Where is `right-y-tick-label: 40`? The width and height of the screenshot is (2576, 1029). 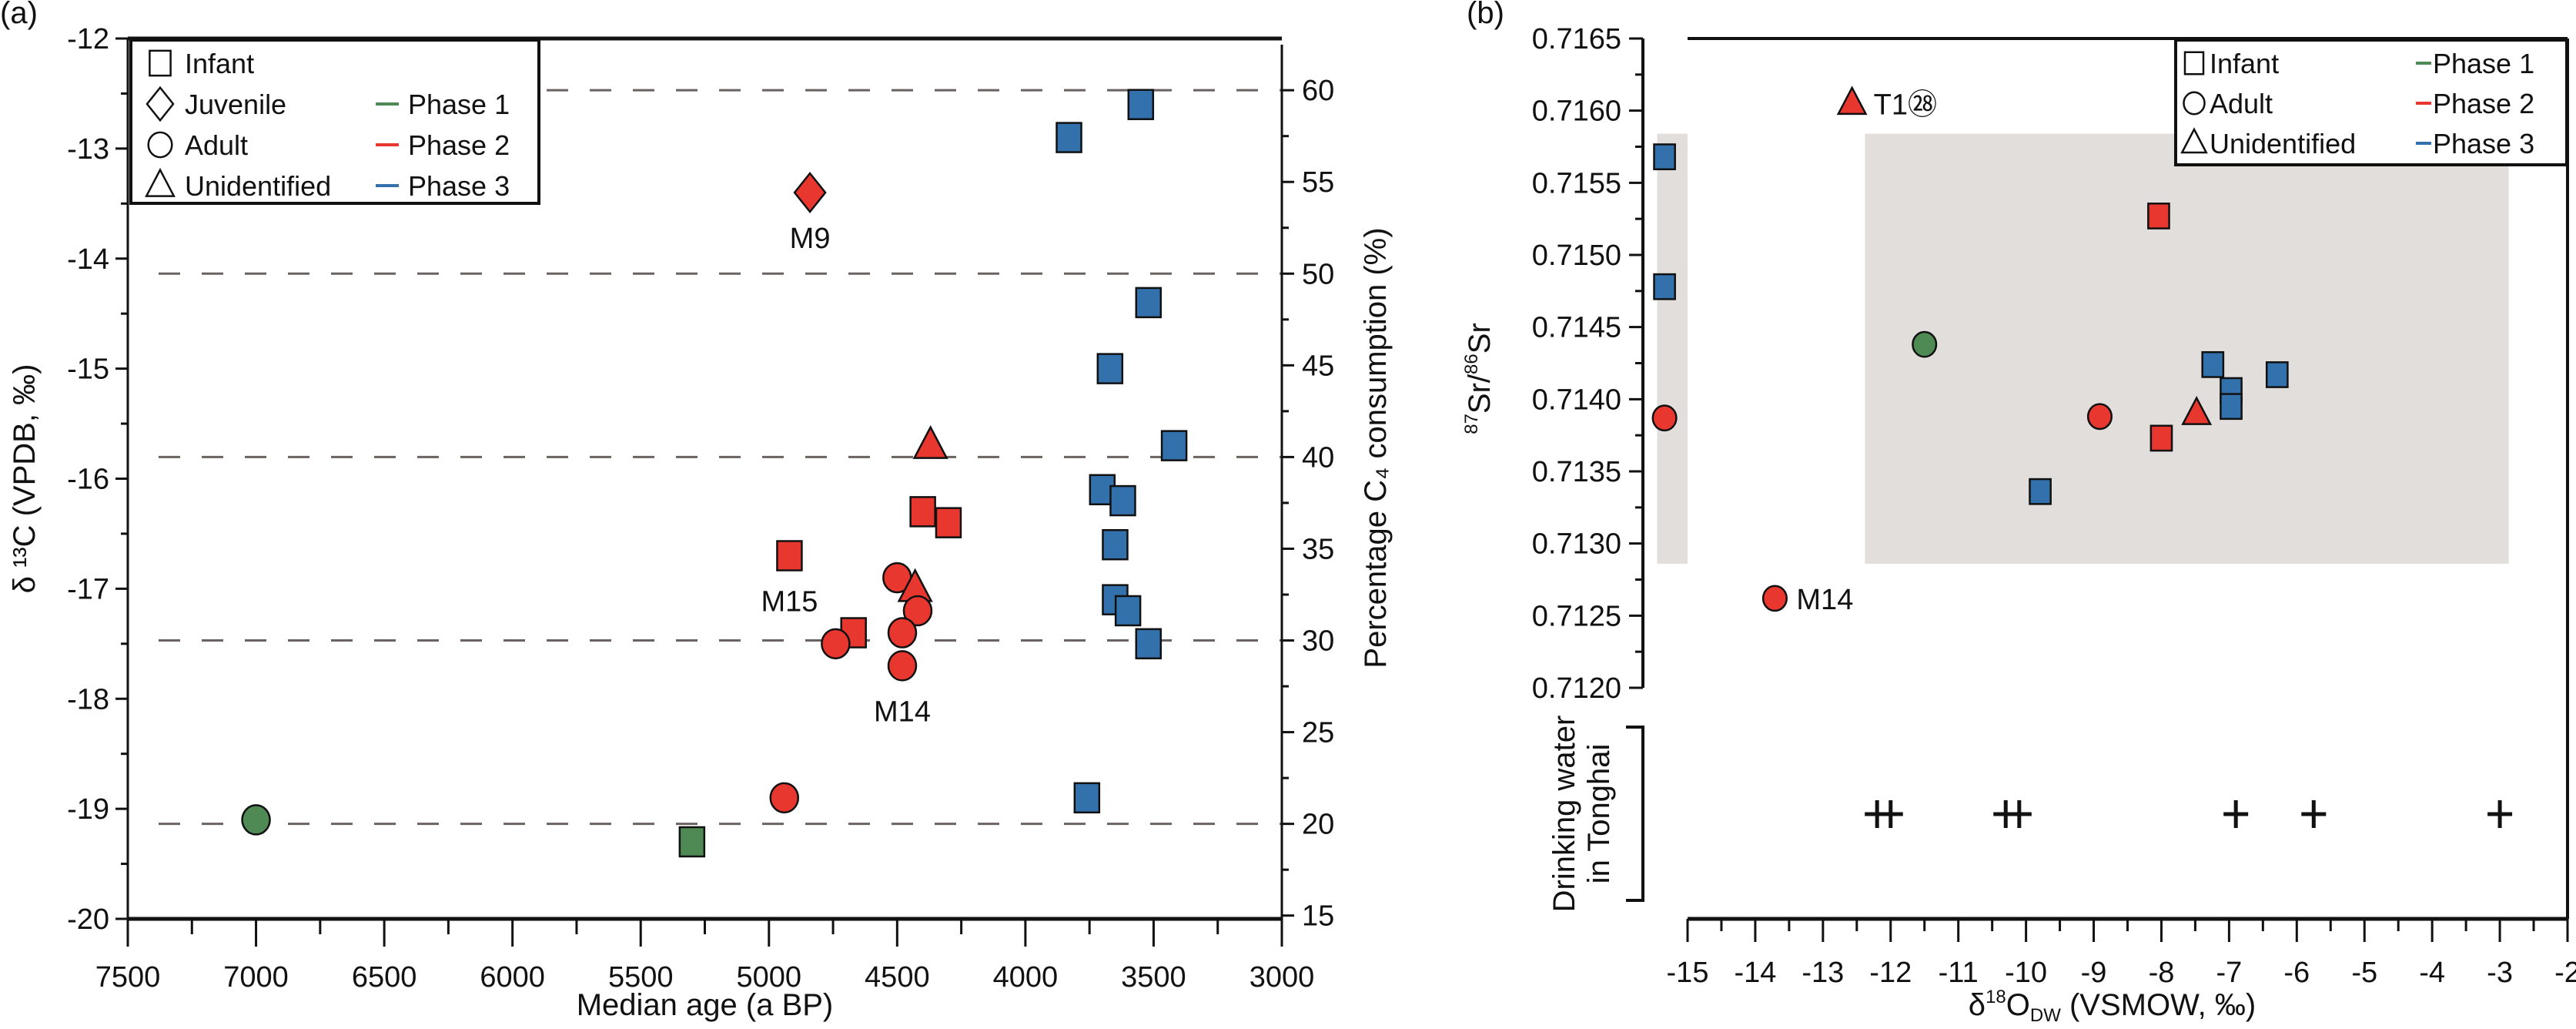 right-y-tick-label: 40 is located at coordinates (1318, 457).